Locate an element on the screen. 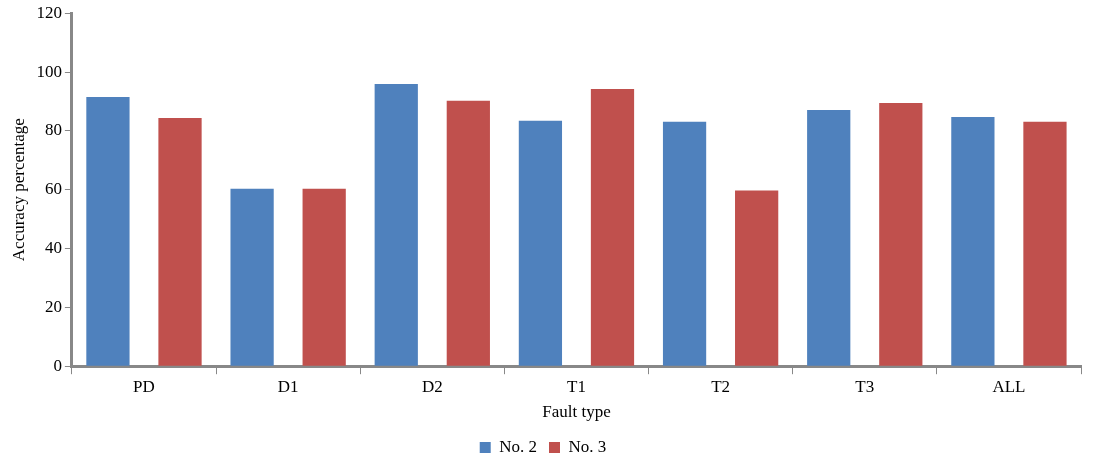  y-tick-label: 120 is located at coordinates (49, 12).